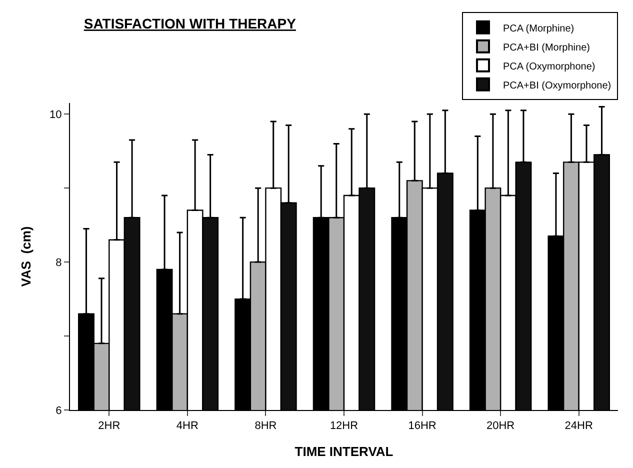 The width and height of the screenshot is (633, 468). What do you see at coordinates (500, 426) in the screenshot?
I see `x-tick-label: 20HR` at bounding box center [500, 426].